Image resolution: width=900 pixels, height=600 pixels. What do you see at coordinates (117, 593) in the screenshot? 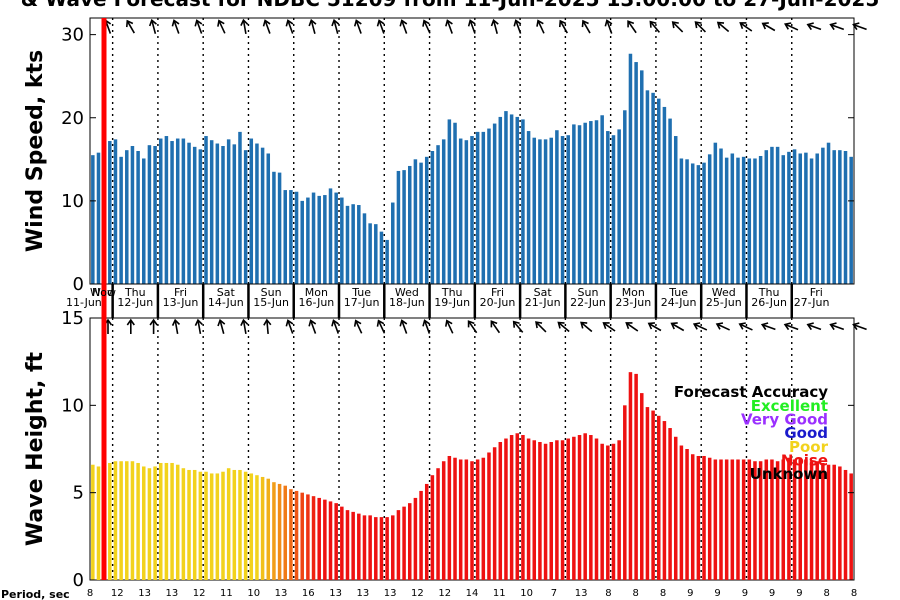
I see `period-value: 12` at bounding box center [117, 593].